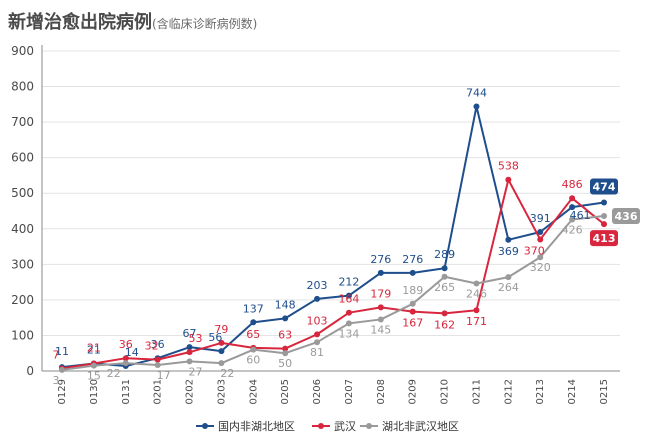  Describe the element at coordinates (540, 267) in the screenshot. I see `data-label-hubei: 320` at that location.